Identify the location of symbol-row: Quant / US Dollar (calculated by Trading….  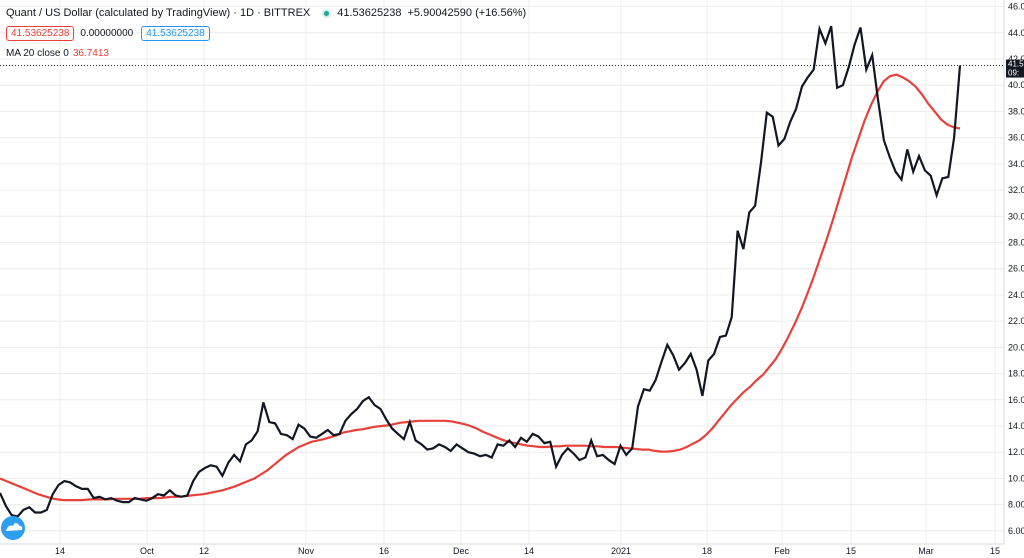
(266, 13).